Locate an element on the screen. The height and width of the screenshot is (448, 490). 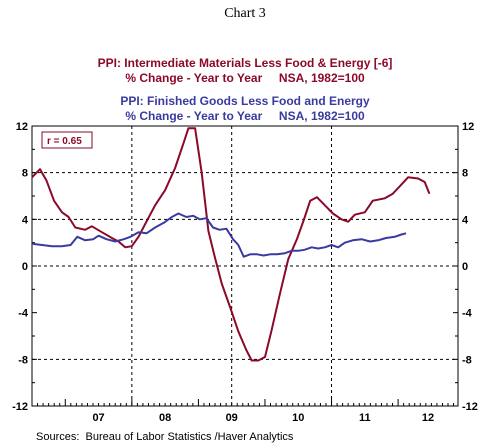
y-tick-label-right: -12 is located at coordinates (470, 407).